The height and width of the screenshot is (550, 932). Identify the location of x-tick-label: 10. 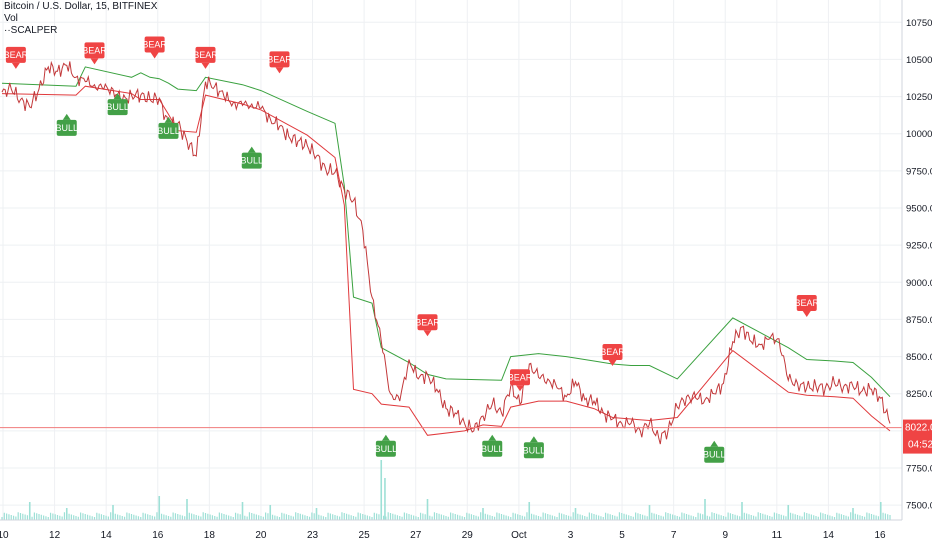
(4, 535).